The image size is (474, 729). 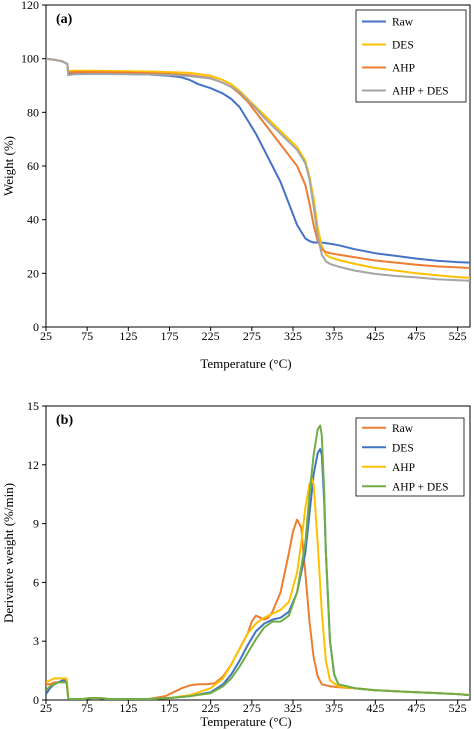 What do you see at coordinates (169, 336) in the screenshot?
I see `chart0-x-tick-label: 175` at bounding box center [169, 336].